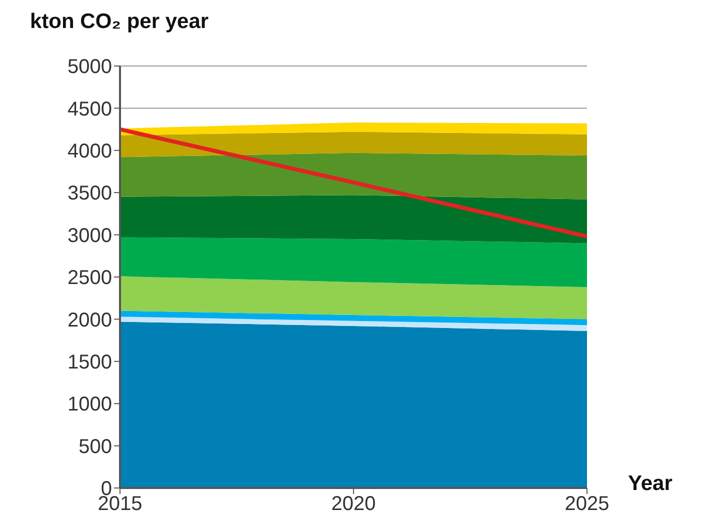 The image size is (706, 519). I want to click on y-tick-label: 1500, so click(90, 363).